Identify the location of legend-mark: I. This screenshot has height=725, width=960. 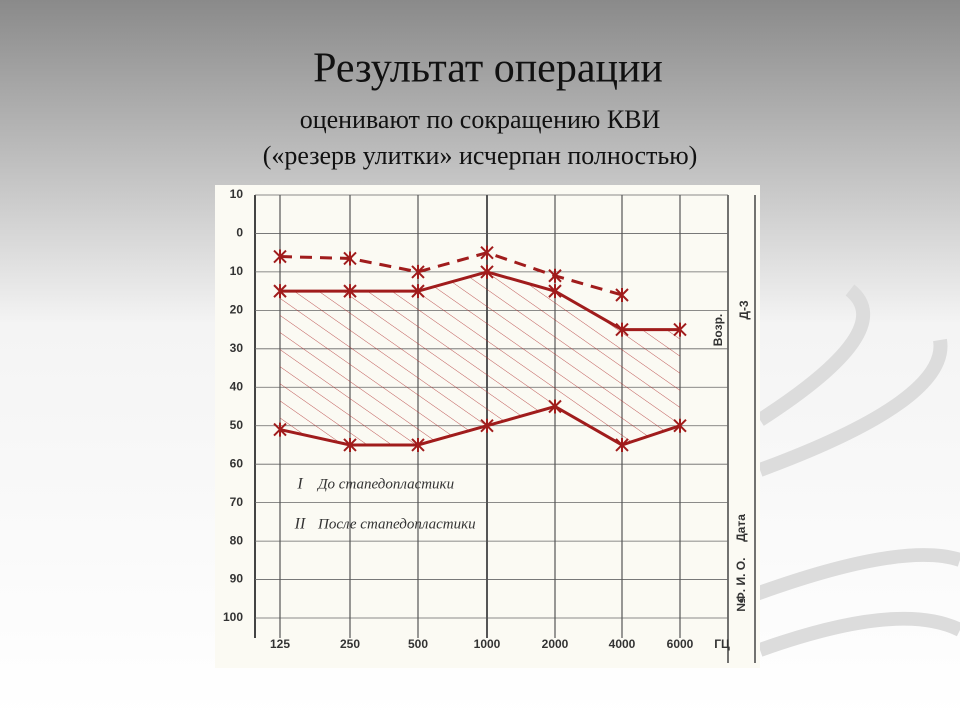
(299, 484).